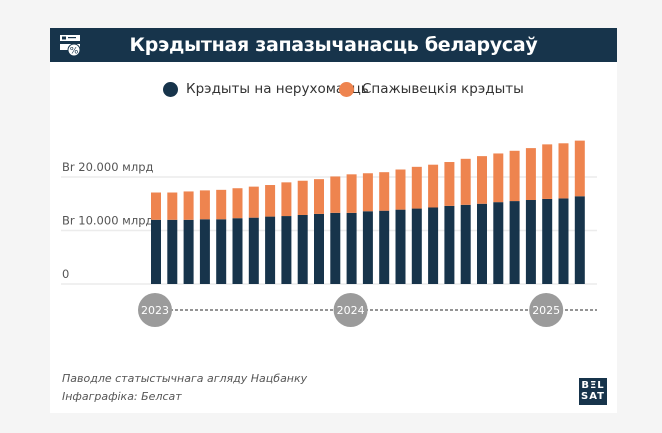  What do you see at coordinates (107, 221) in the screenshot?
I see `y-tick-label: Br 10.000 млрд` at bounding box center [107, 221].